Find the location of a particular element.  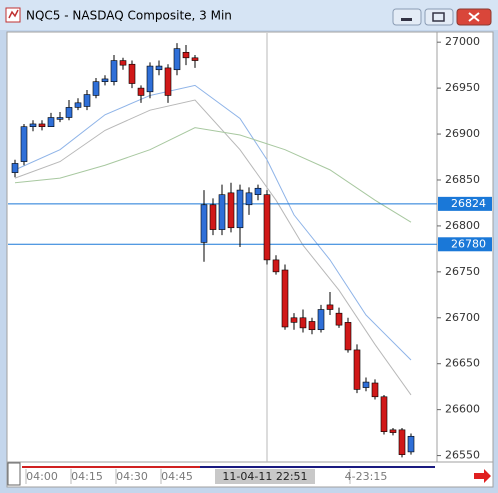

y-tick-label: 26650 is located at coordinates (462, 363).